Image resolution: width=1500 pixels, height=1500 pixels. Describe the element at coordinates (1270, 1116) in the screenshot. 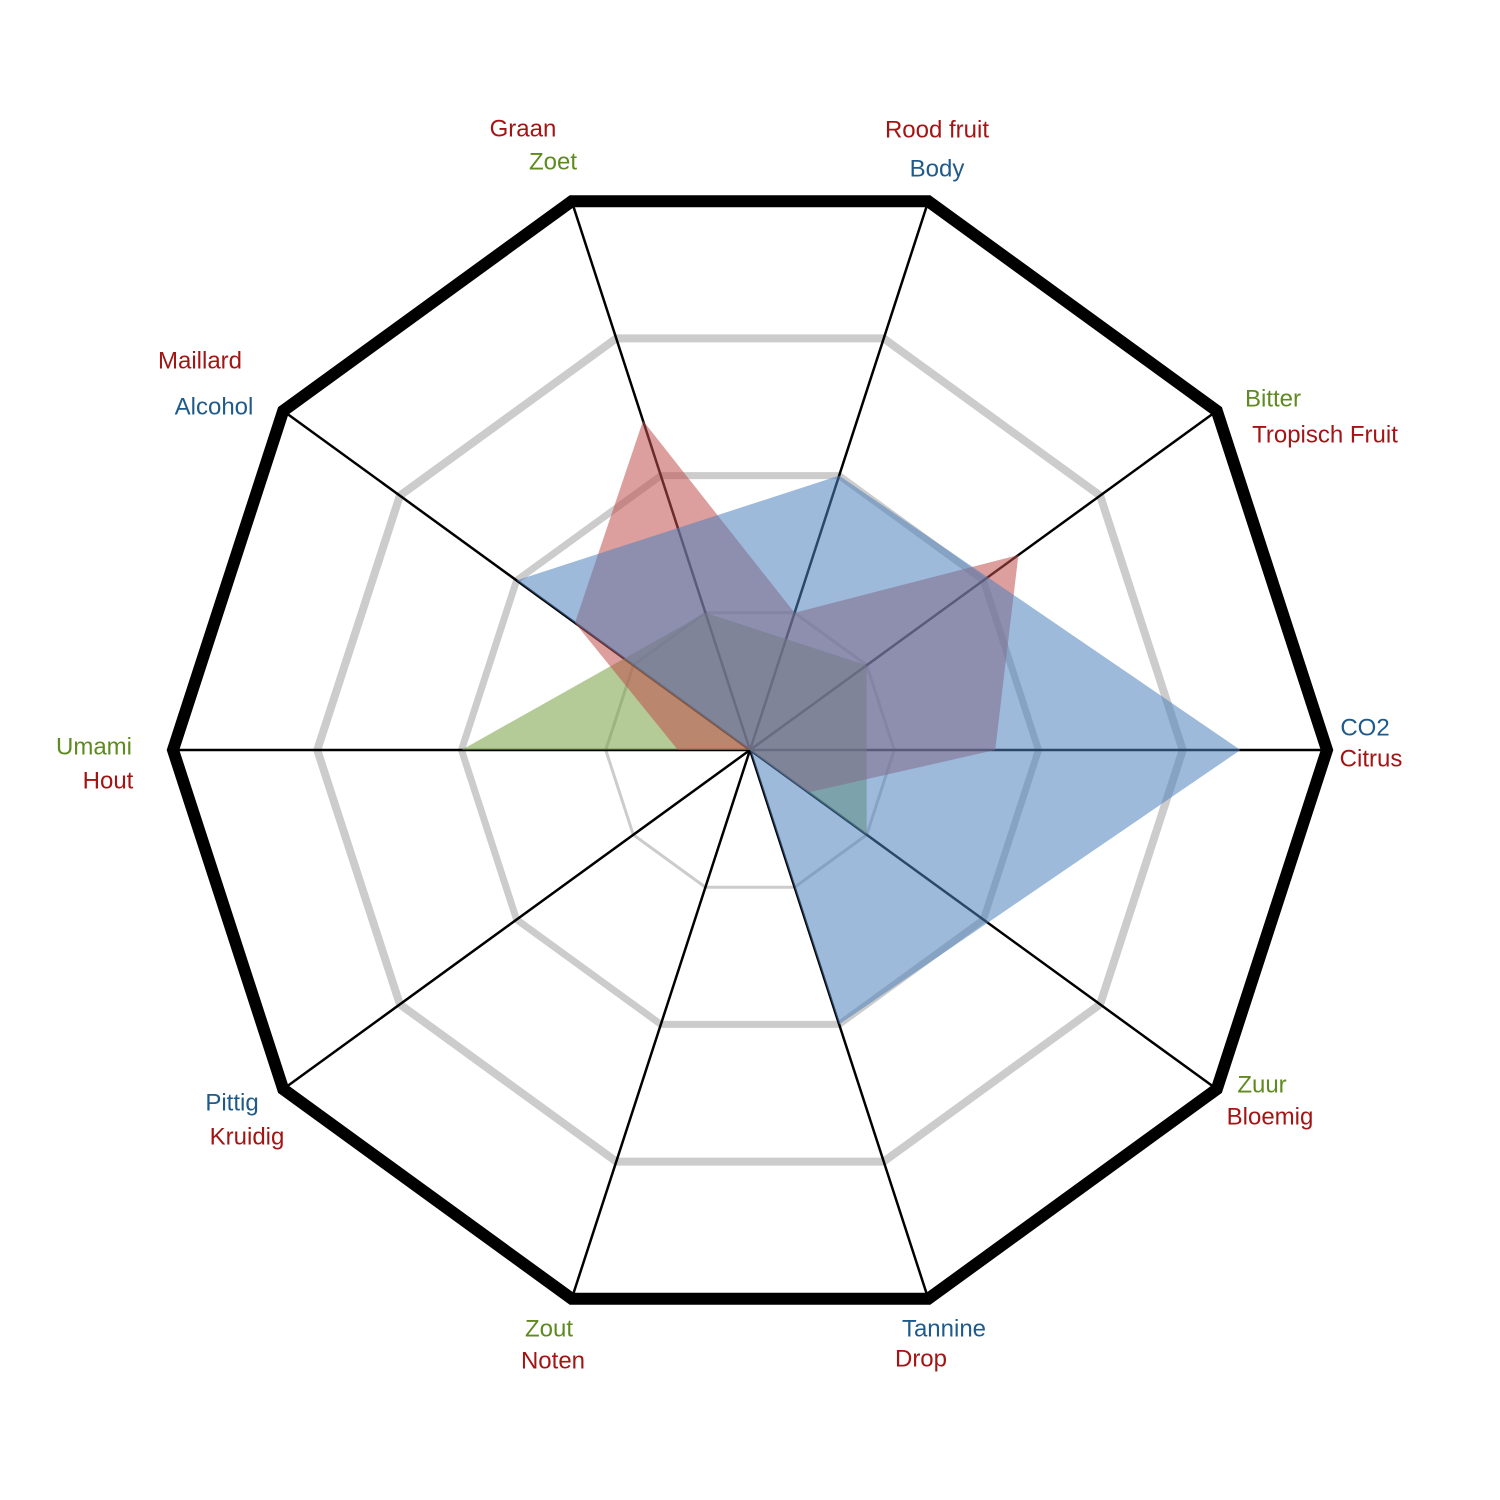

I see `axis-label: Bloemig` at that location.